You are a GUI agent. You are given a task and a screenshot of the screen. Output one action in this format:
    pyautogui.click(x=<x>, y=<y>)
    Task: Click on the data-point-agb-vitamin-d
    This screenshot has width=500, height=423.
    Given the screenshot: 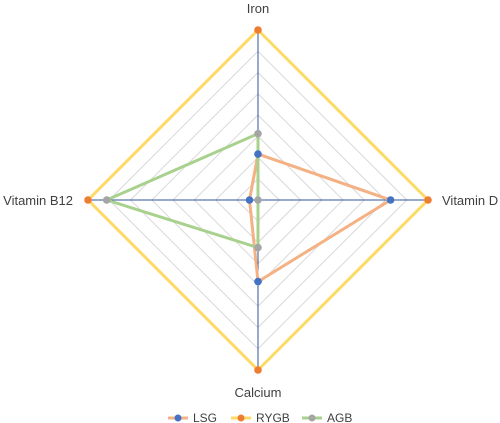 What is the action you would take?
    pyautogui.click(x=258, y=200)
    